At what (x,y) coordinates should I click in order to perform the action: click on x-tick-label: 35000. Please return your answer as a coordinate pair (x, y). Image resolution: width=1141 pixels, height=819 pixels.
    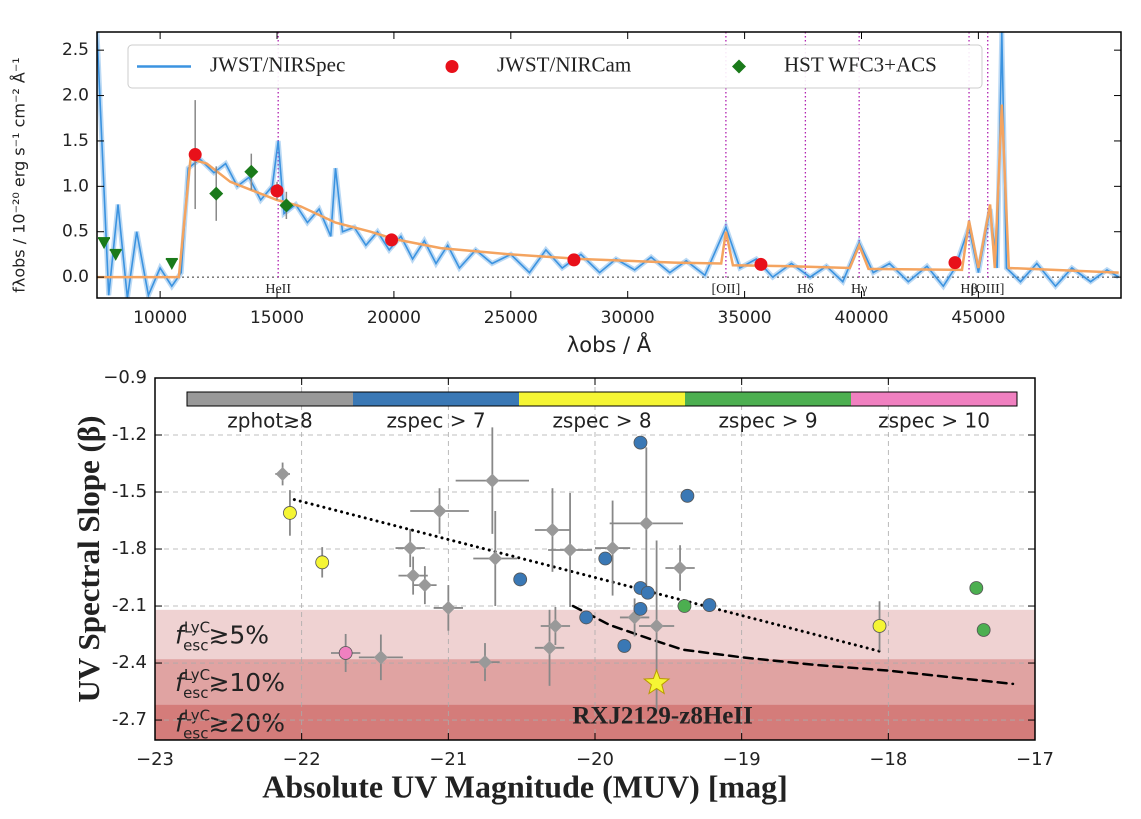
    Looking at the image, I should click on (745, 318).